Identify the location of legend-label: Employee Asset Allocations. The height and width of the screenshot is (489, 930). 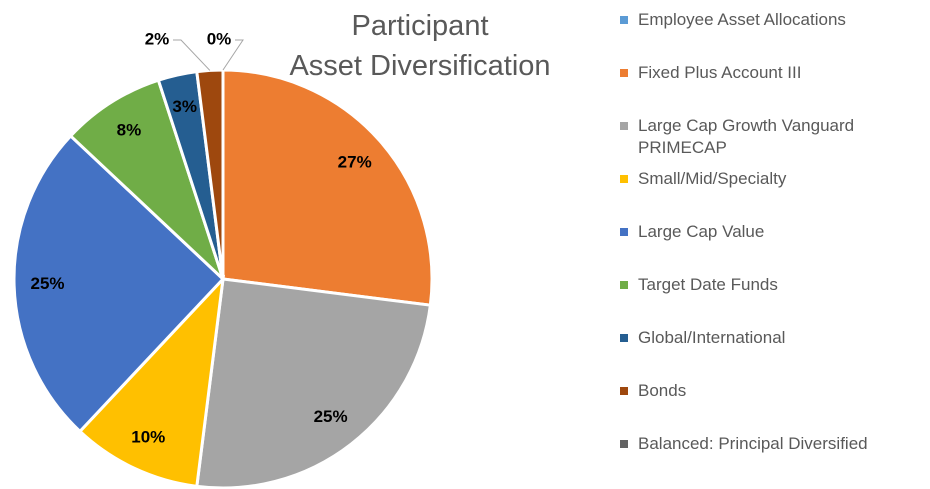
(742, 19).